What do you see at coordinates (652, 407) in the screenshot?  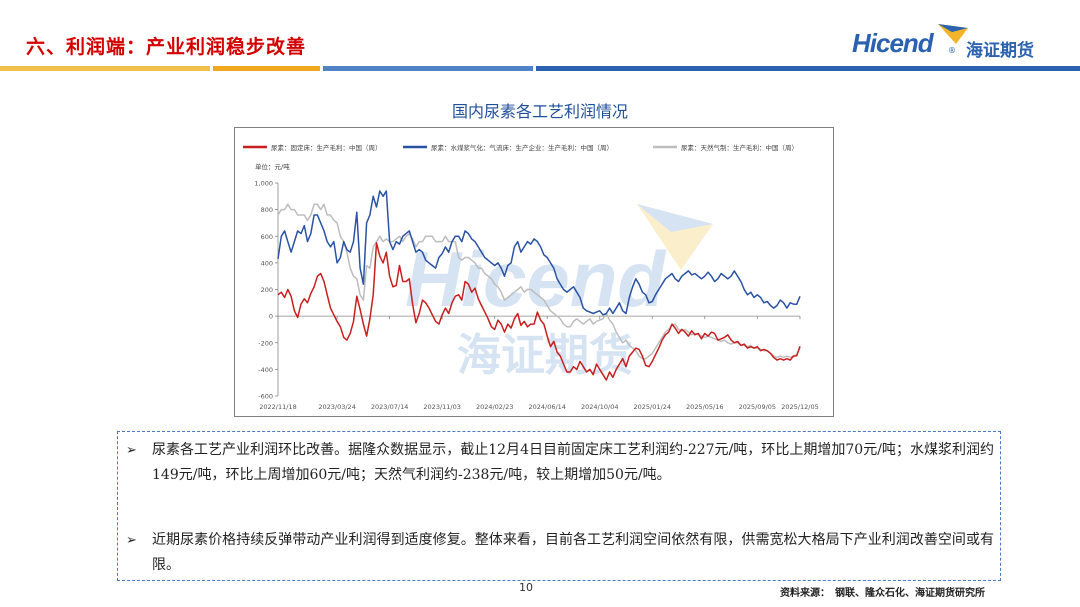 I see `x-tick-label: 2025/01/24` at bounding box center [652, 407].